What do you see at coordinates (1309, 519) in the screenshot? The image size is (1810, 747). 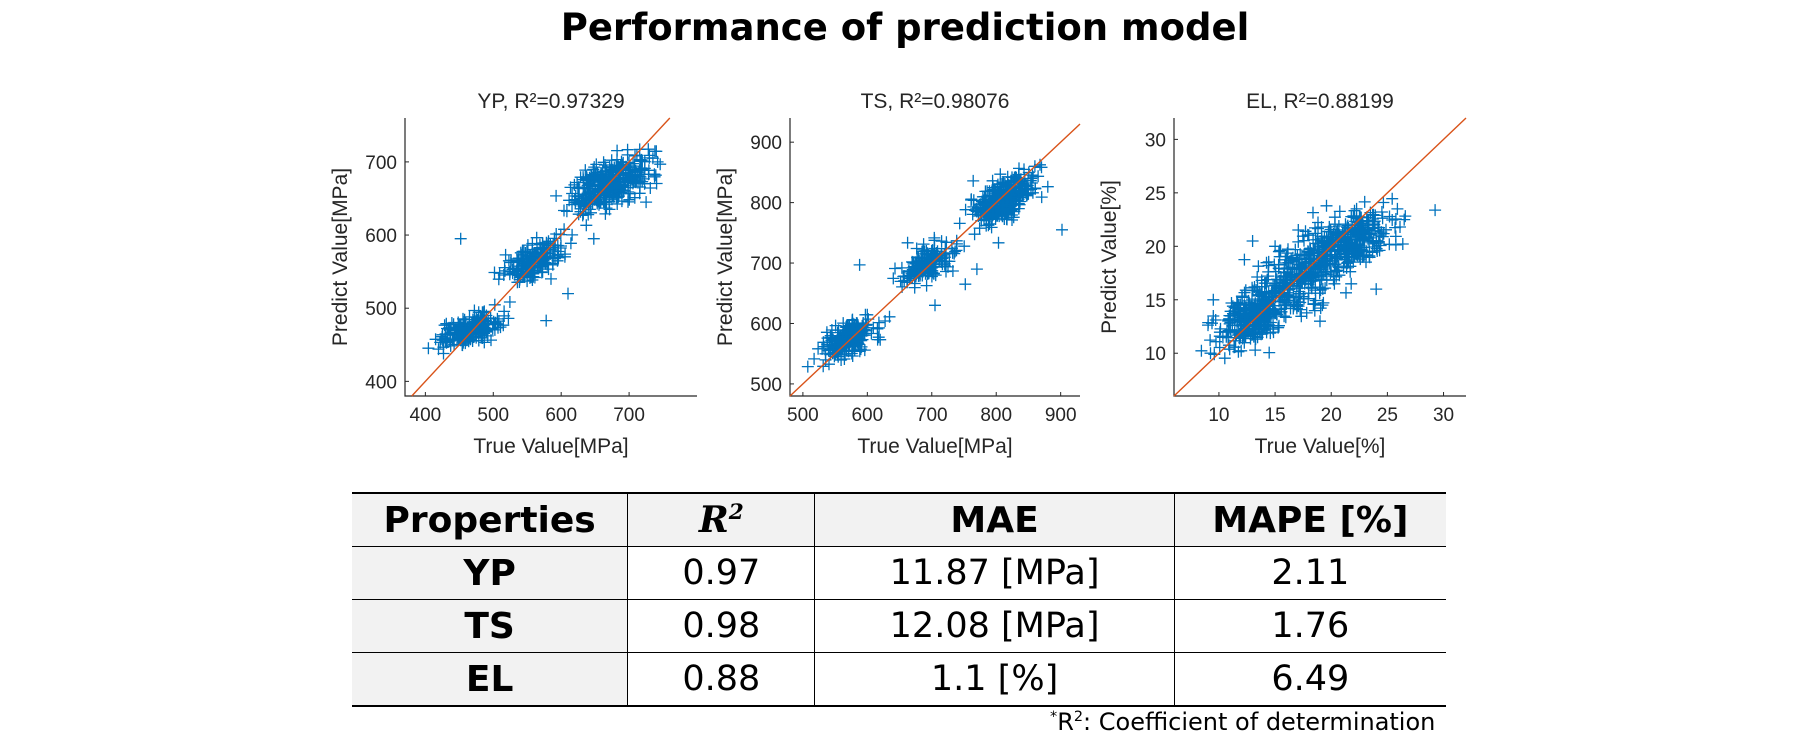 I see `header-mape: MAPE [%]` at bounding box center [1309, 519].